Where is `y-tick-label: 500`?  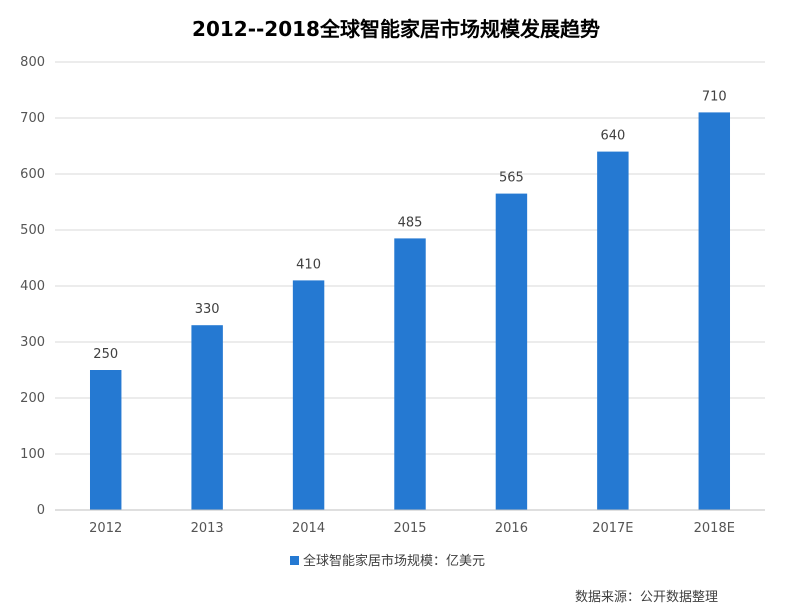
y-tick-label: 500 is located at coordinates (32, 230).